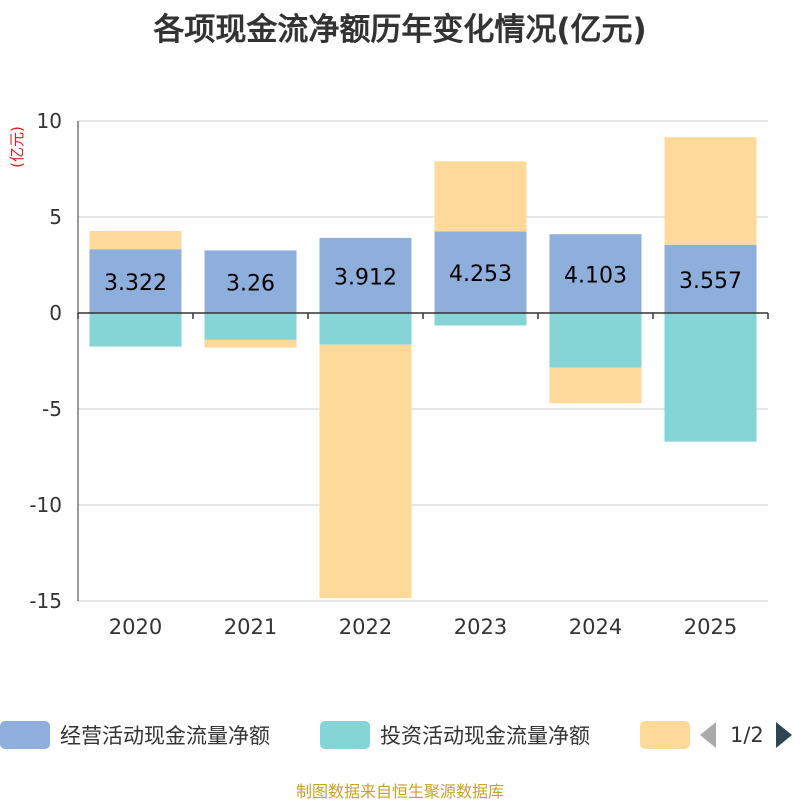 The height and width of the screenshot is (802, 800). What do you see at coordinates (665, 735) in the screenshot?
I see `legend-swatch-financing` at bounding box center [665, 735].